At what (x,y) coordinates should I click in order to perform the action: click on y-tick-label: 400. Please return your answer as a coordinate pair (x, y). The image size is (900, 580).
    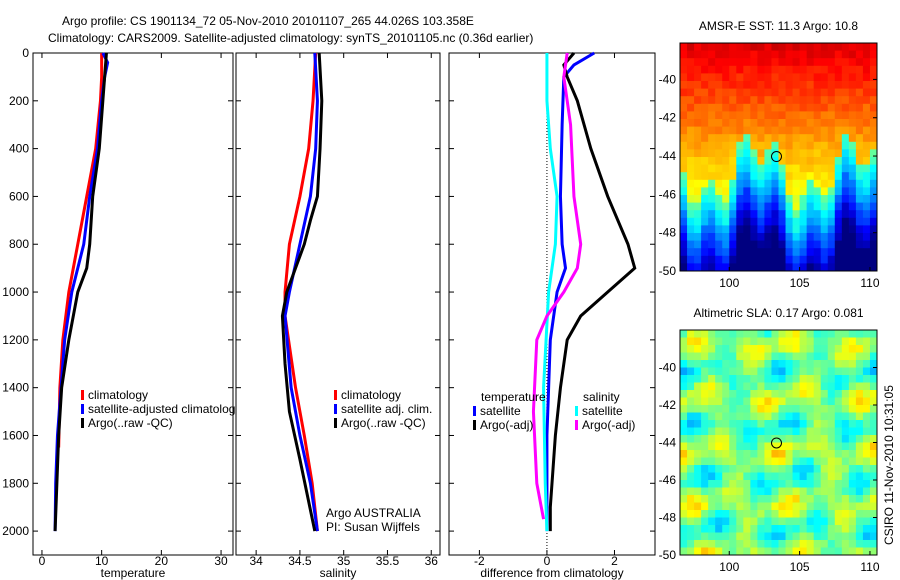
    Looking at the image, I should click on (19, 149).